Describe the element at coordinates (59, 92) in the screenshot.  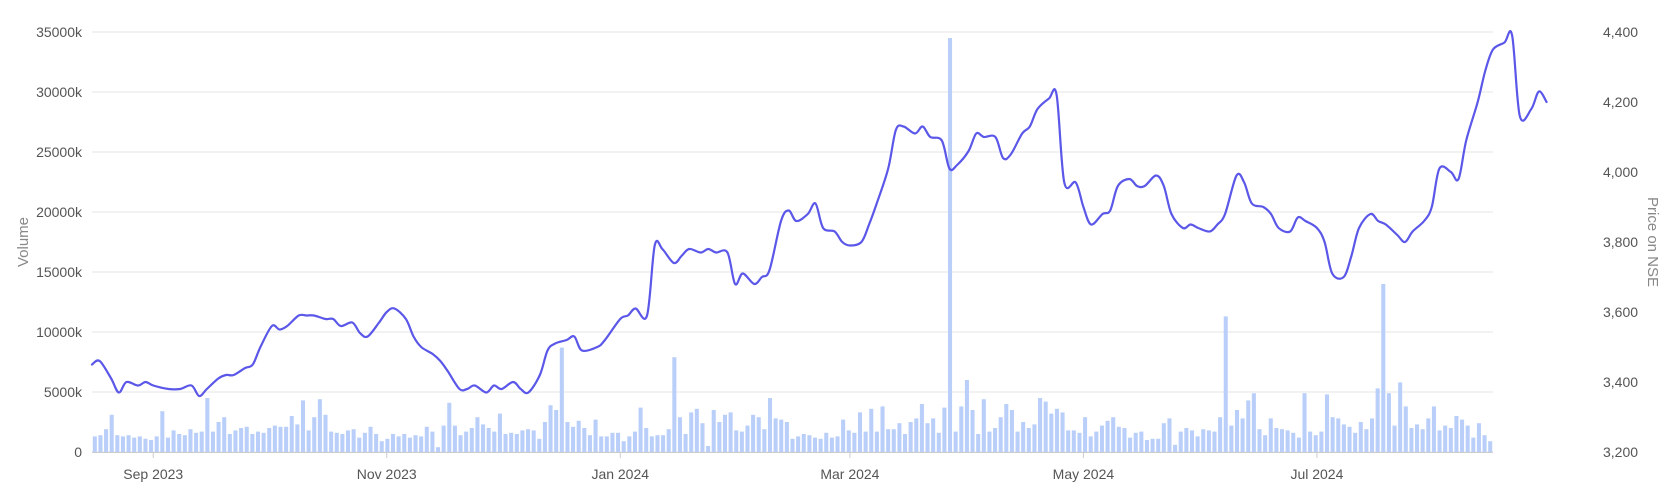
I see `y-tick-label-left: 30000k` at that location.